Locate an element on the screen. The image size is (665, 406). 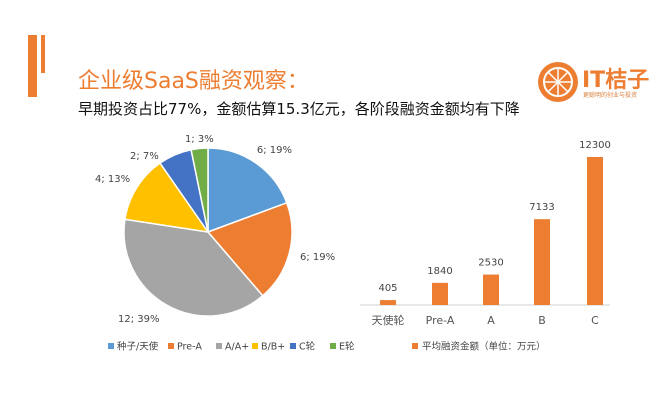
pie-legend: 种子/天使 Pre-A A/A+ B/B+ C轮 E轮 is located at coordinates (231, 347).